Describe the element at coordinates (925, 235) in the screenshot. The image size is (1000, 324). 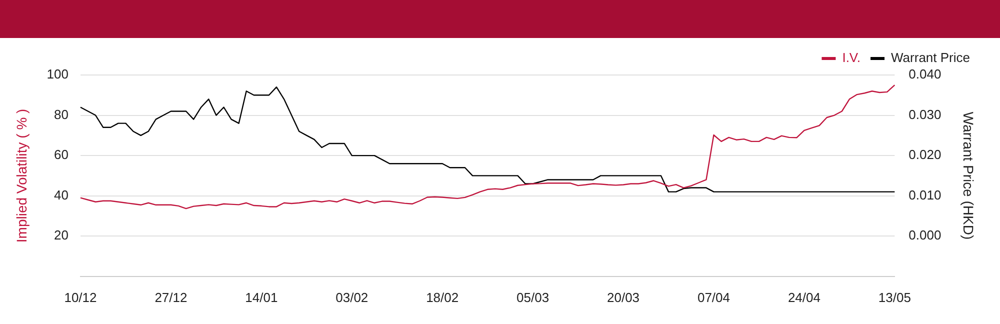
I see `y2-tick-label: 0.000` at that location.